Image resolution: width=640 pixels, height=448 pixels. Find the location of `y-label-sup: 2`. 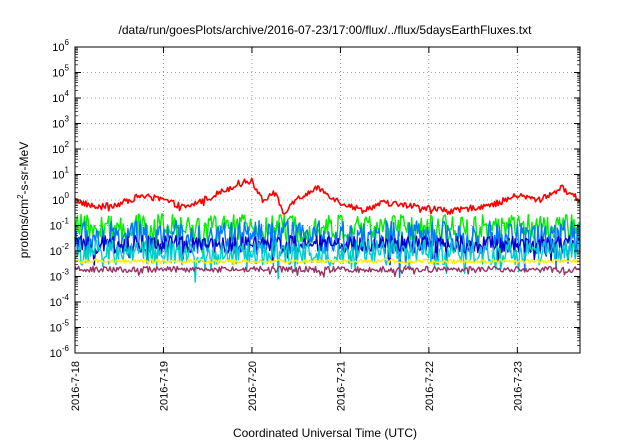

y-label-sup: 2 is located at coordinates (20, 196).